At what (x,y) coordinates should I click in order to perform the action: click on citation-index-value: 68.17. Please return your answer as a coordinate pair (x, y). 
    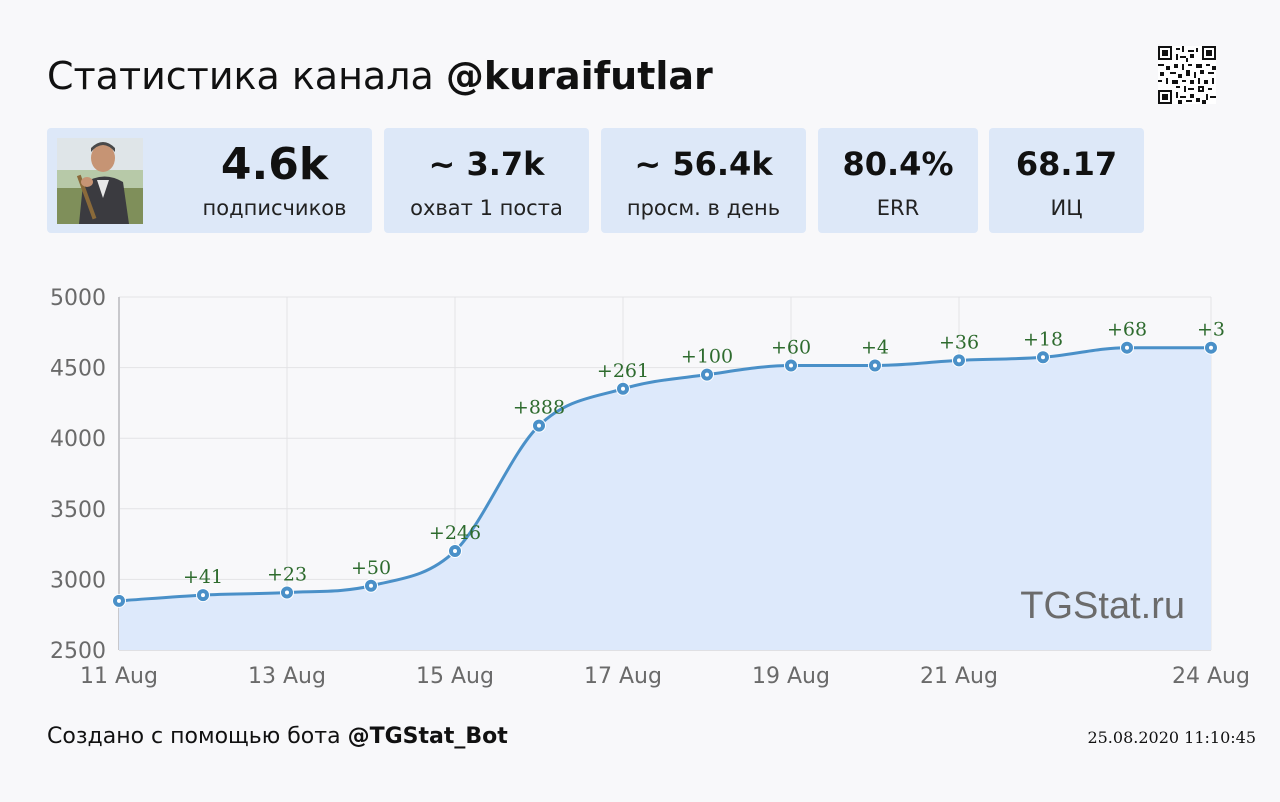
    Looking at the image, I should click on (1066, 164).